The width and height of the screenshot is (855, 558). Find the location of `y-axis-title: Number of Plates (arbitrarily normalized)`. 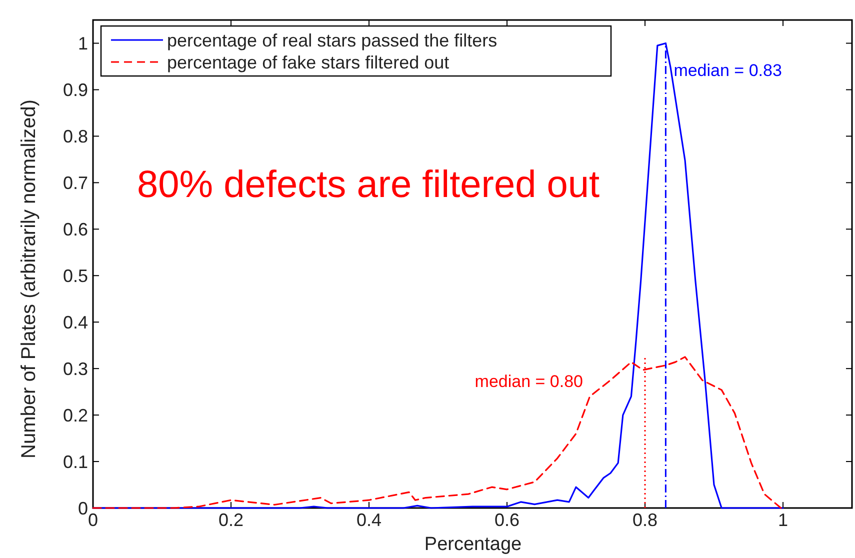

y-axis-title: Number of Plates (arbitrarily normalized) is located at coordinates (29, 279).